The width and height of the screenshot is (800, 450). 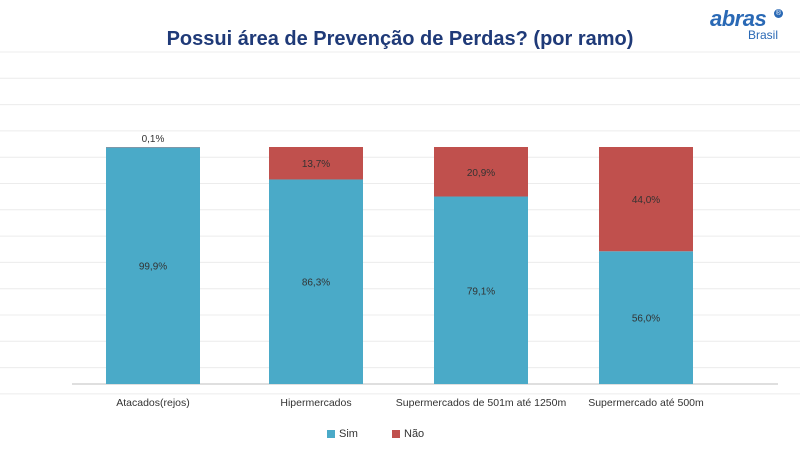 I want to click on data-label: 20,9%, so click(x=481, y=173).